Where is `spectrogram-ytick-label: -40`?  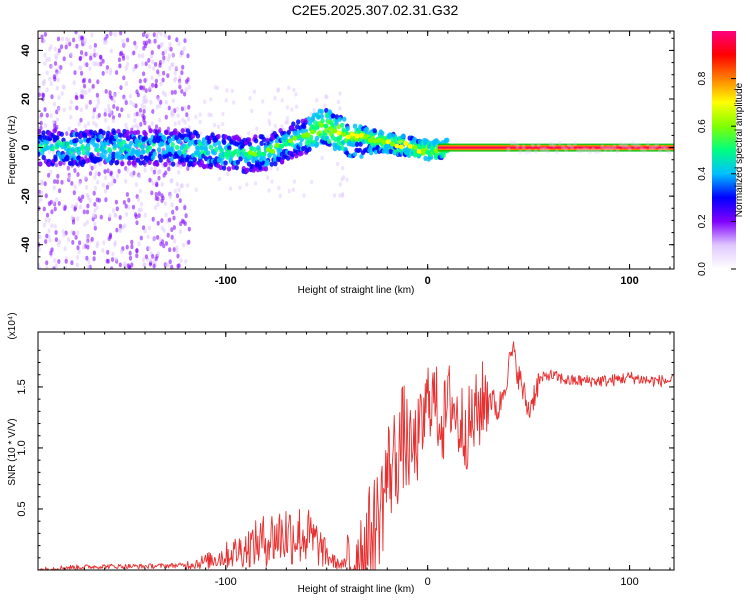
spectrogram-ytick-label: -40 is located at coordinates (26, 245).